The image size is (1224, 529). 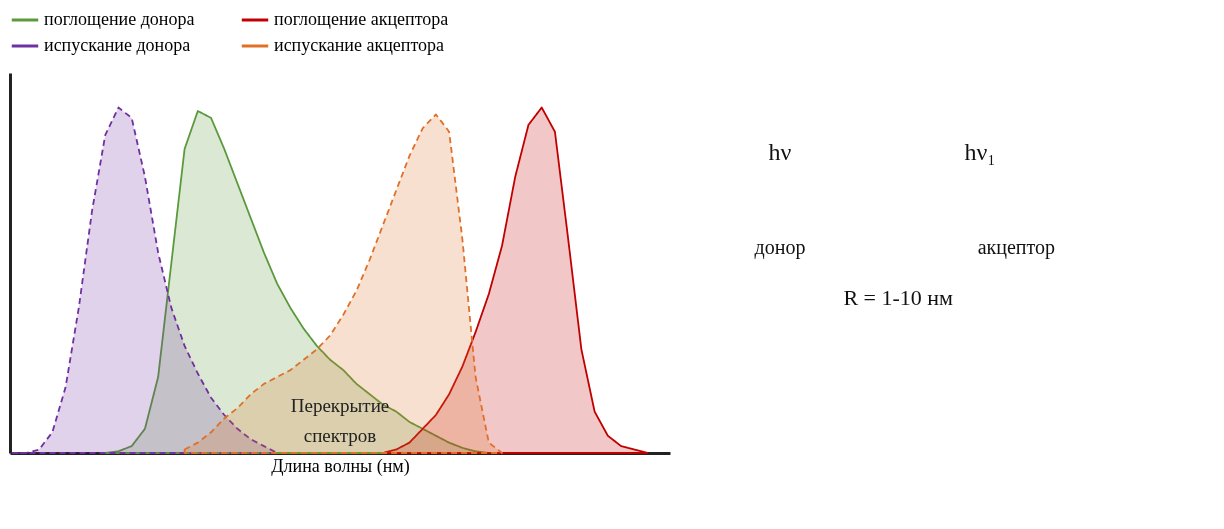 What do you see at coordinates (1016, 247) in the screenshot?
I see `text: акцептор` at bounding box center [1016, 247].